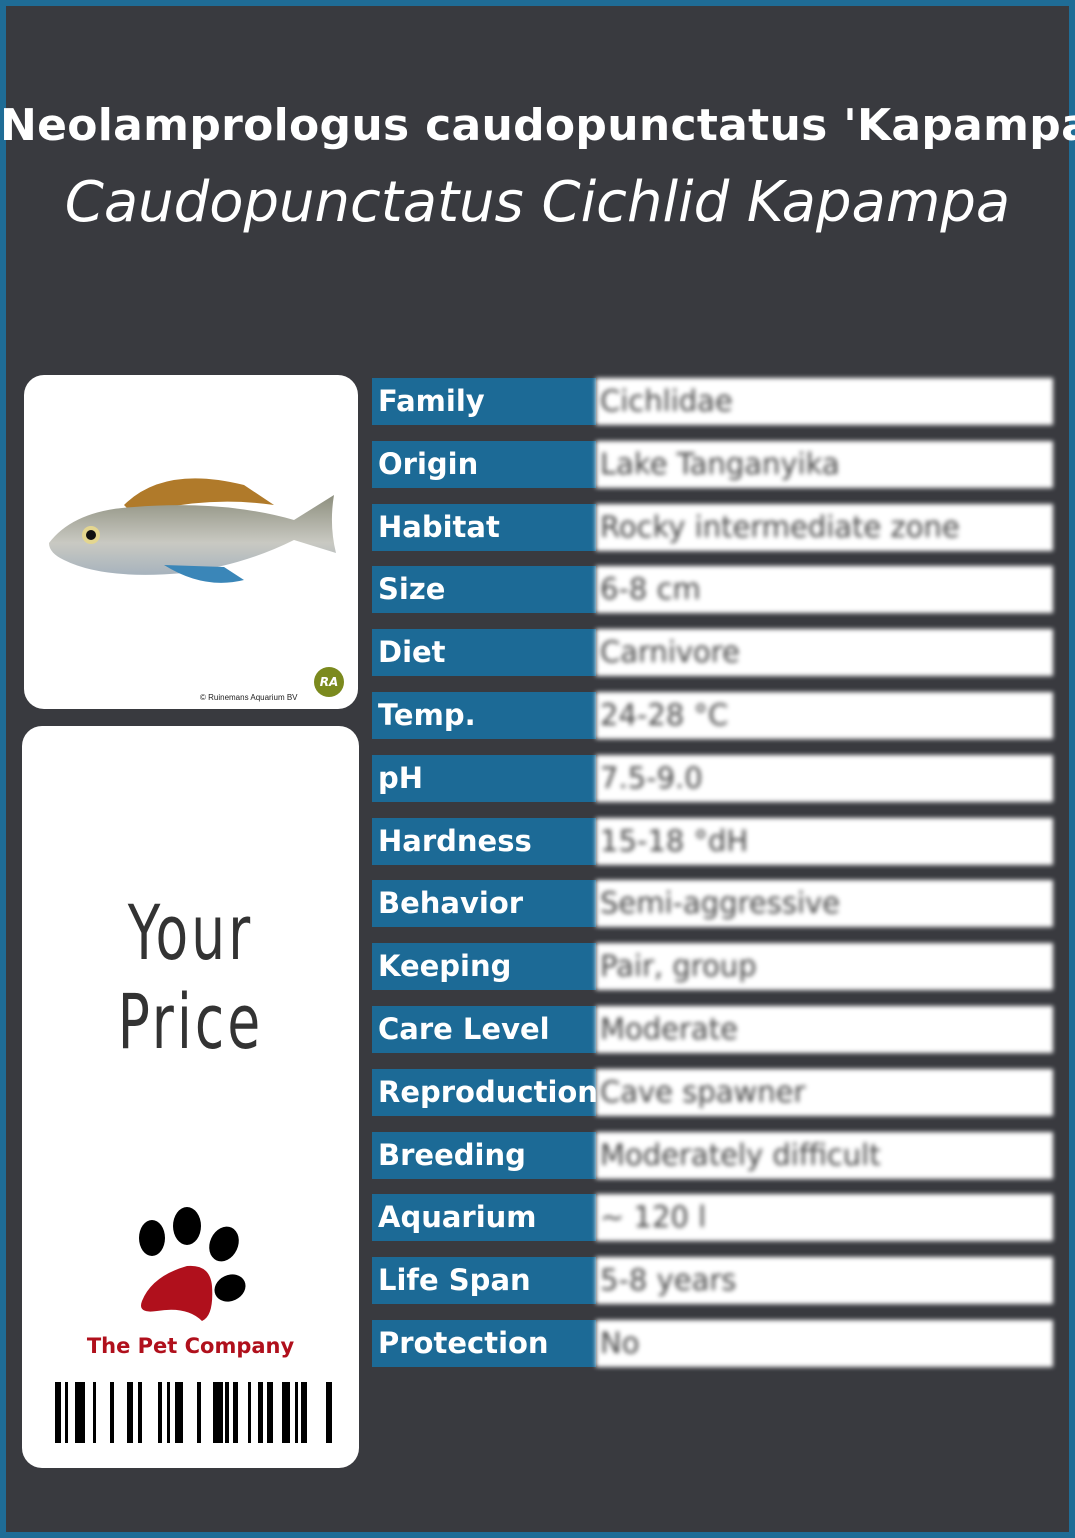 This screenshot has height=1538, width=1075. I want to click on spec-value: Pair, group, so click(824, 967).